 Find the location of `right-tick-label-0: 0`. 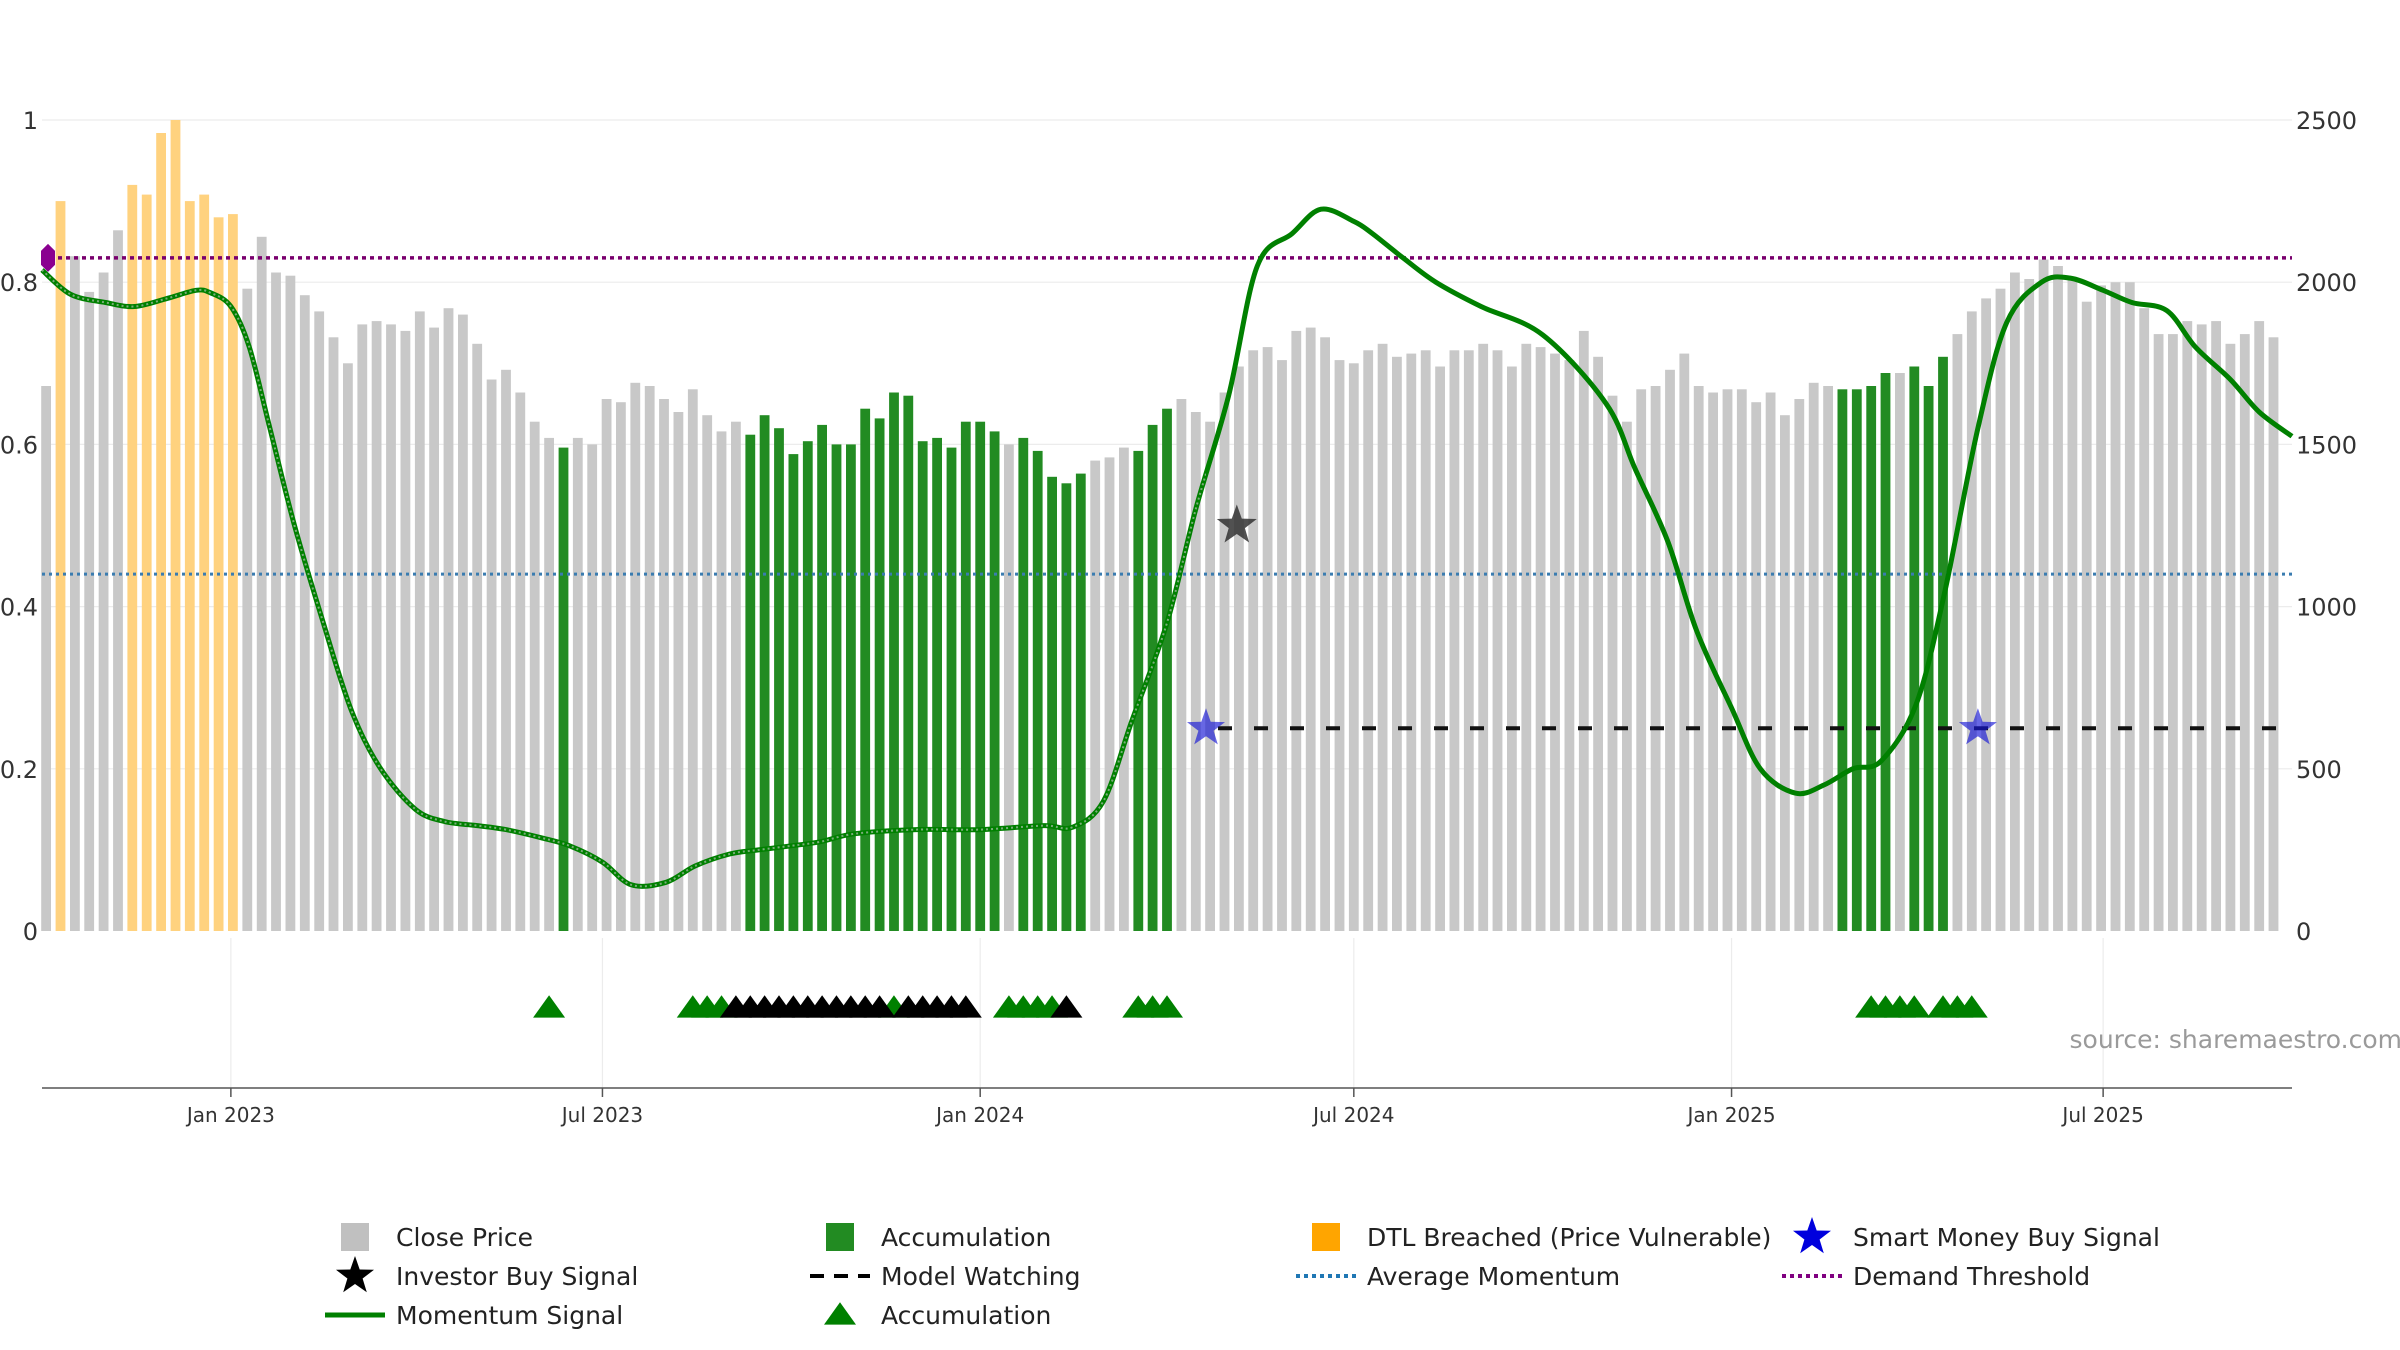

right-tick-label-0: 0 is located at coordinates (2303, 932).